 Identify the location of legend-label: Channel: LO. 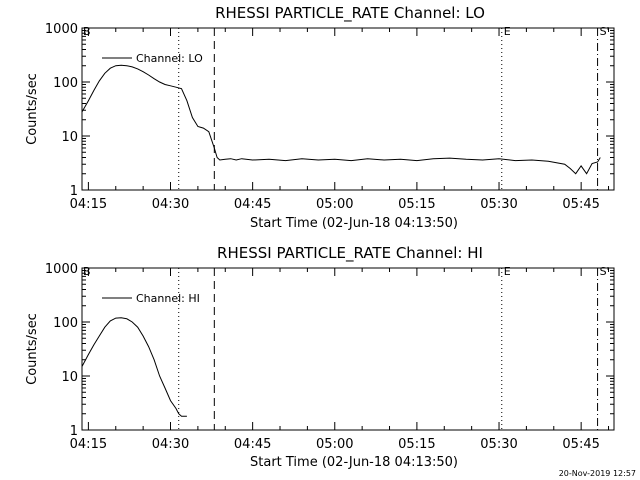
(169, 58).